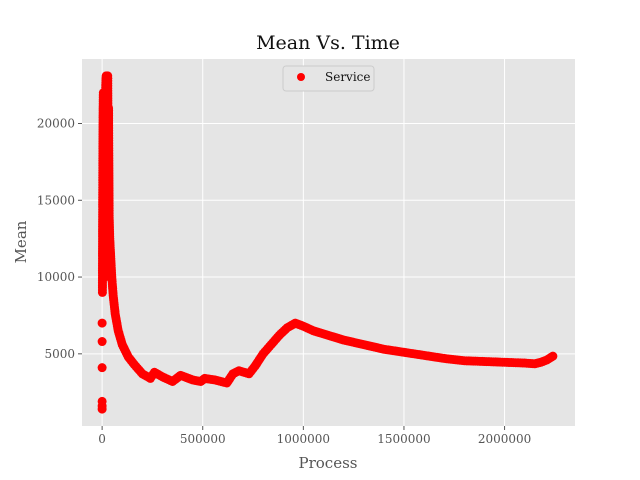  Describe the element at coordinates (504, 439) in the screenshot. I see `x-tick-label: 2000000` at that location.